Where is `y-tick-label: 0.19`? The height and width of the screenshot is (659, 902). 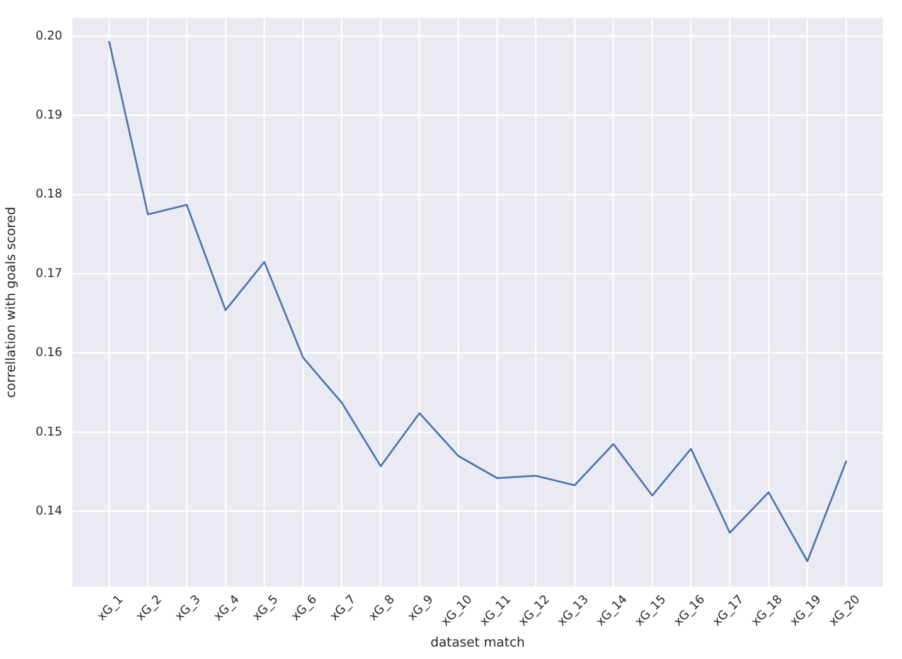 y-tick-label: 0.19 is located at coordinates (49, 115).